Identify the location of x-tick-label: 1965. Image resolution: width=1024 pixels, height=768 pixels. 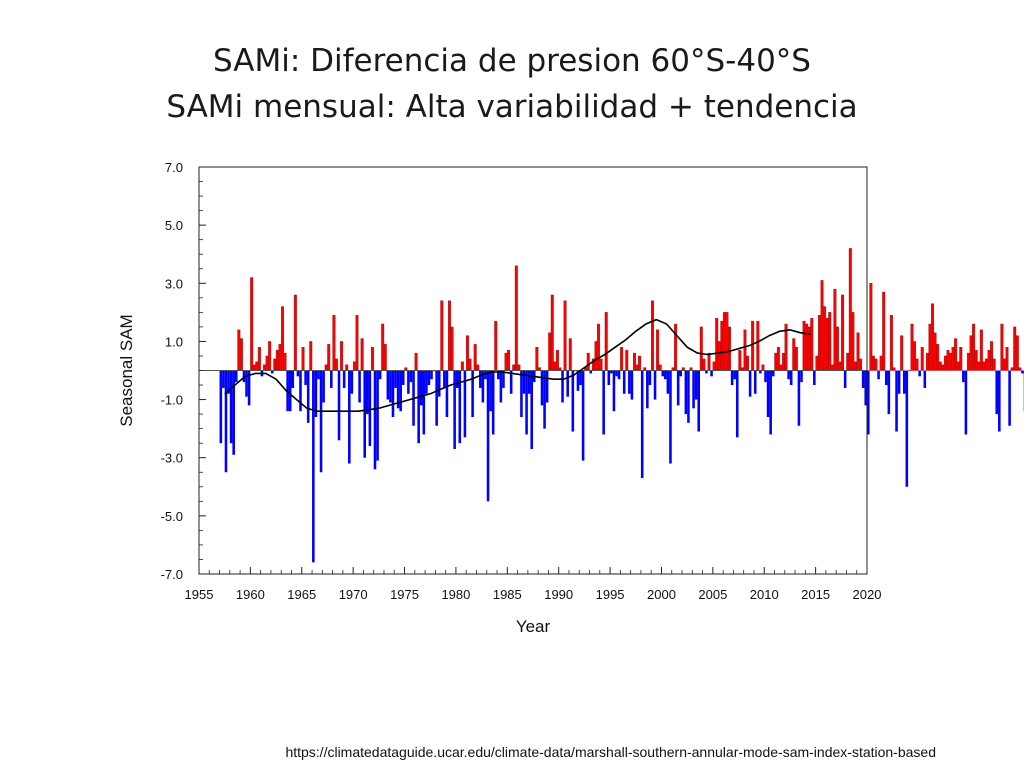
(301, 594).